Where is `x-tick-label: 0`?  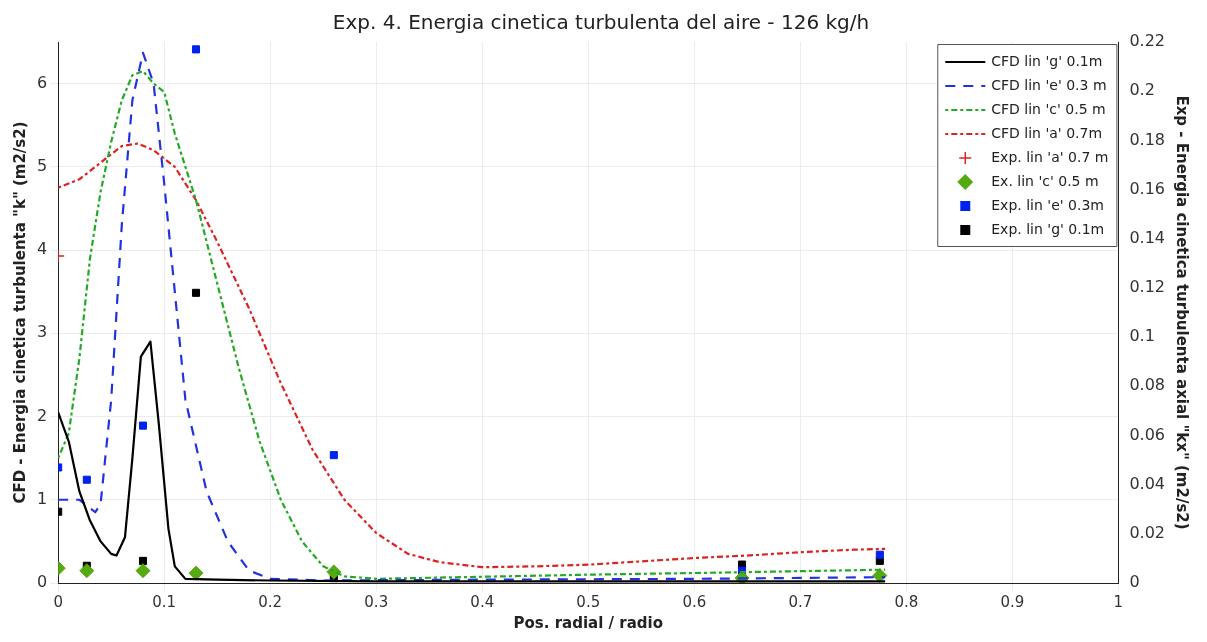
x-tick-label: 0 is located at coordinates (58, 601).